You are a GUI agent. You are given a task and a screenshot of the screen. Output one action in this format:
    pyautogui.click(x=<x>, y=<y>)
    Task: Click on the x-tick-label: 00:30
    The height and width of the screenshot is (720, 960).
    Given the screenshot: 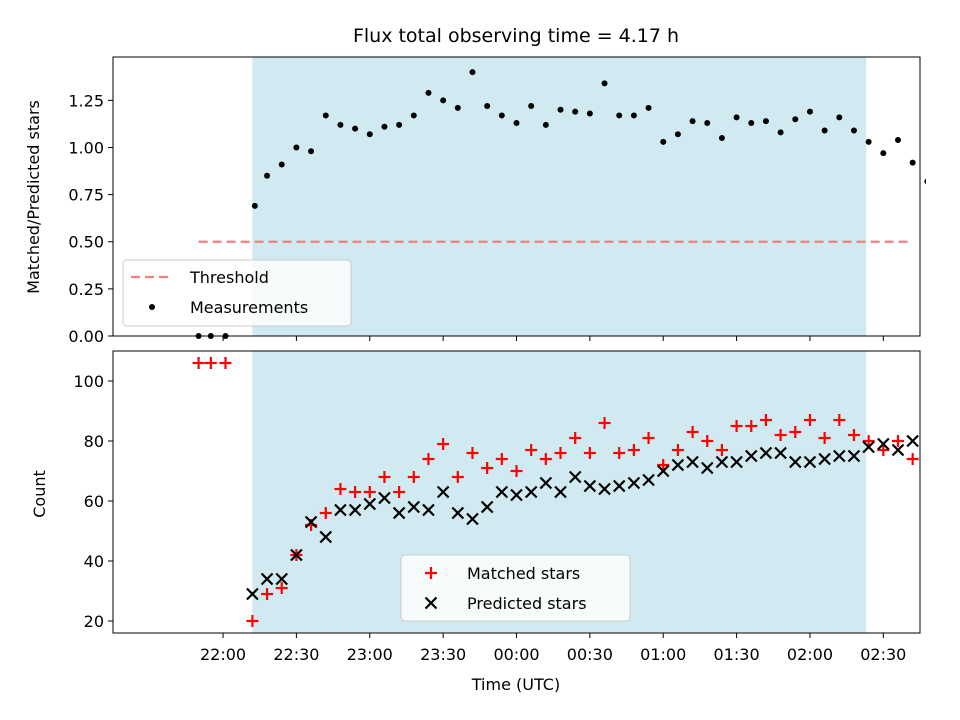 What is the action you would take?
    pyautogui.click(x=590, y=654)
    